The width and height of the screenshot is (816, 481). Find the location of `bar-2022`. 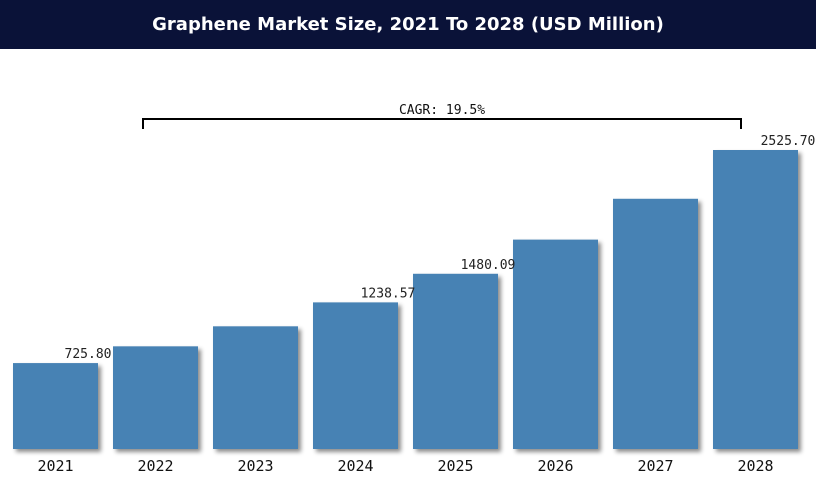

bar-2022 is located at coordinates (155, 397).